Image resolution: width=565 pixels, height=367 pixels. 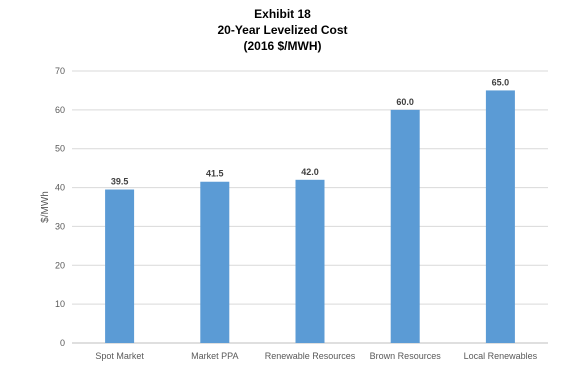 What do you see at coordinates (60, 188) in the screenshot?
I see `y-tick-label: 40` at bounding box center [60, 188].